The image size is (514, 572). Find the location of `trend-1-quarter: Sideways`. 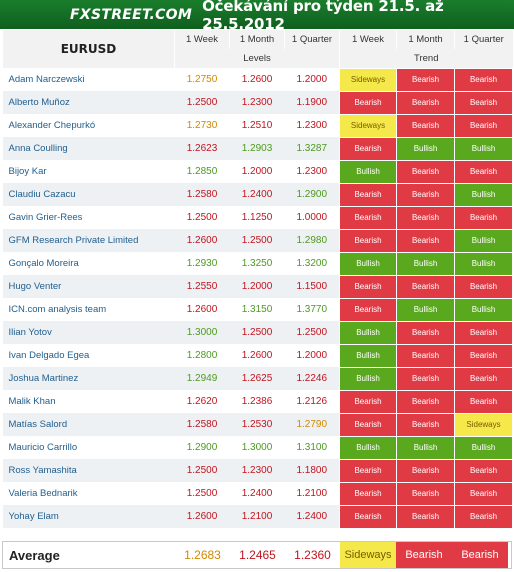

trend-1-quarter: Sideways is located at coordinates (483, 424).